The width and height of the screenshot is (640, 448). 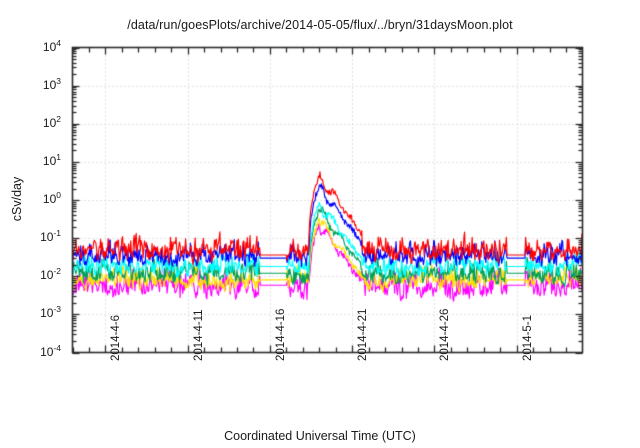 I want to click on x-axis-tick-label: 2014-4-6, so click(x=116, y=337).